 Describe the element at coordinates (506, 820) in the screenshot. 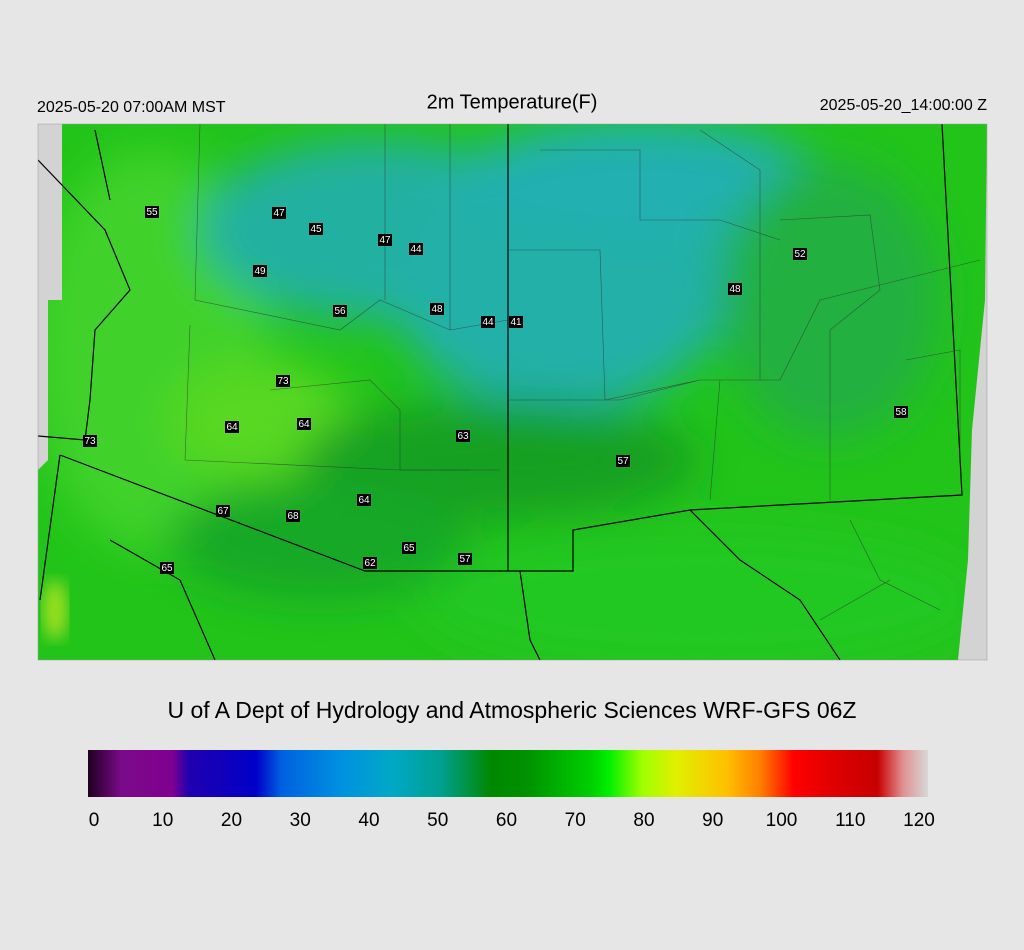

I see `colorbar-tick-label: 60` at that location.